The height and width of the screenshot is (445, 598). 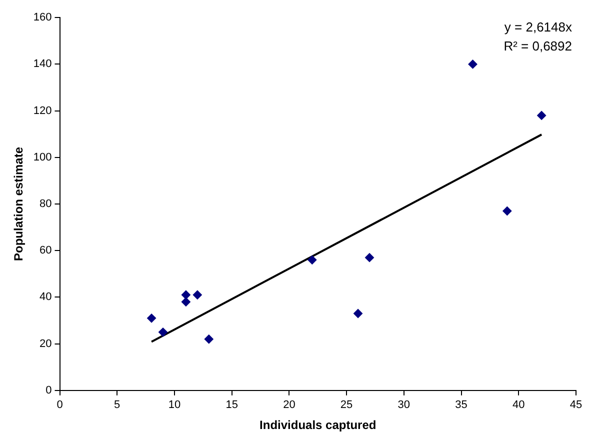 What do you see at coordinates (174, 405) in the screenshot?
I see `x-tick-label: 10` at bounding box center [174, 405].